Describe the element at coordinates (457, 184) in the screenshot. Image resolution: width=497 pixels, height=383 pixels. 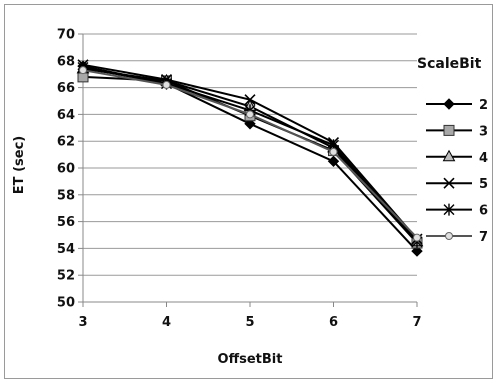
I see `legend-item-5: 5` at that location.